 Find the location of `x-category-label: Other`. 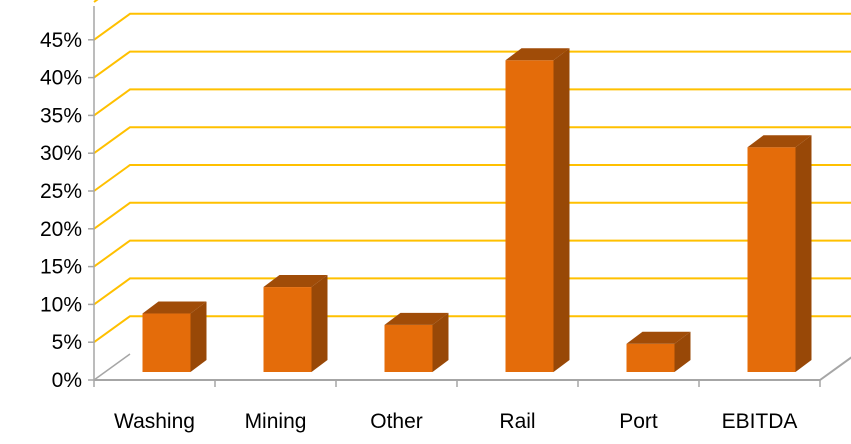

x-category-label: Other is located at coordinates (396, 421).